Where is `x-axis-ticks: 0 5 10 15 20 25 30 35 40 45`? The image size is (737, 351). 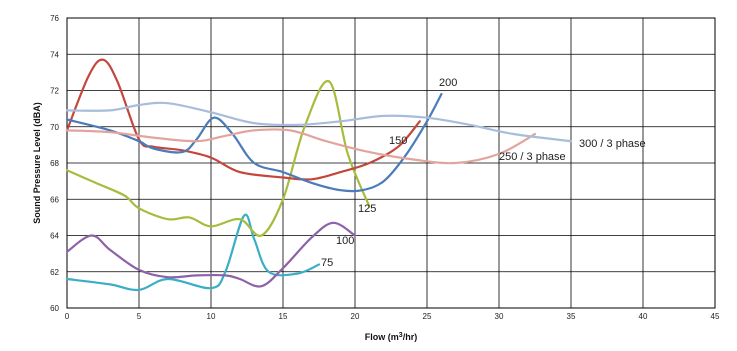
x-axis-ticks: 0 5 10 15 20 25 30 35 40 45 is located at coordinates (392, 316).